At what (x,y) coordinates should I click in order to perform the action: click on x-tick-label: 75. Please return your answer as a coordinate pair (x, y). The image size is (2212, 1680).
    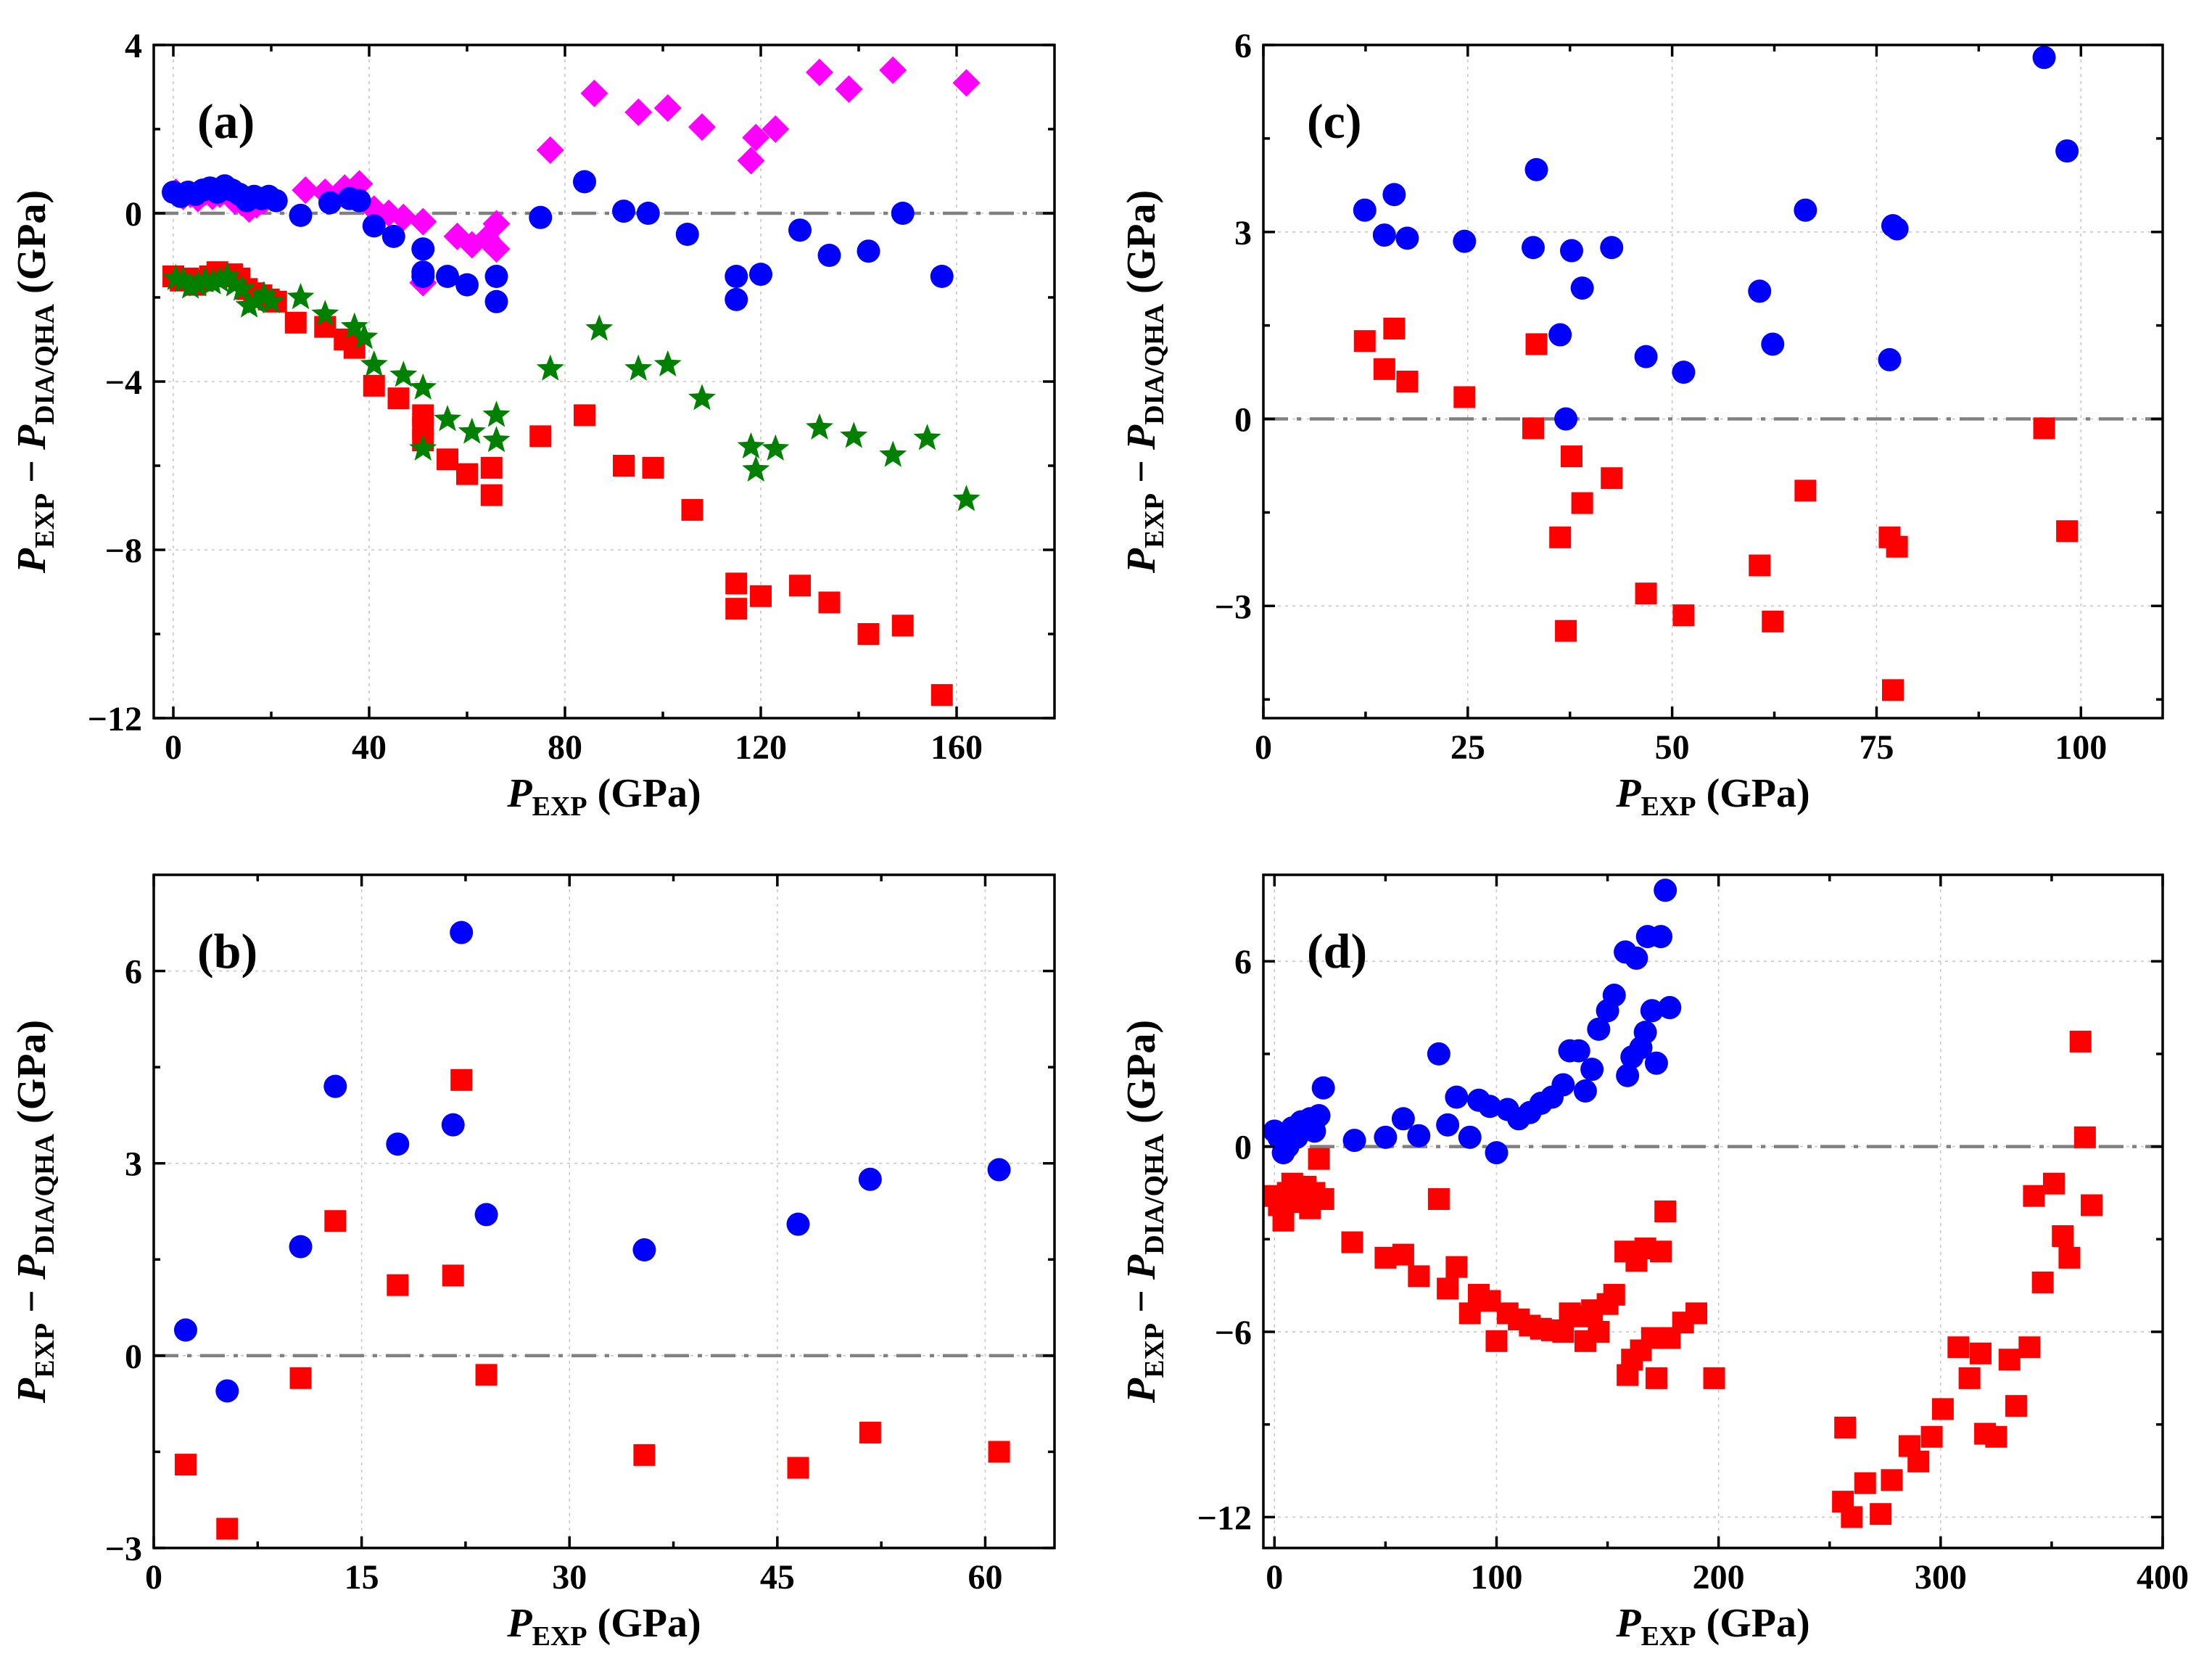
    Looking at the image, I should click on (1876, 747).